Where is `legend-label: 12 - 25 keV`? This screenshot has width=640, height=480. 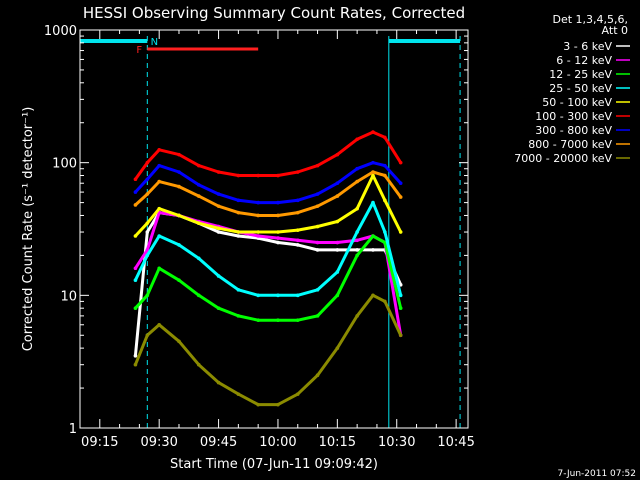 legend-label: 12 - 25 keV is located at coordinates (580, 74).